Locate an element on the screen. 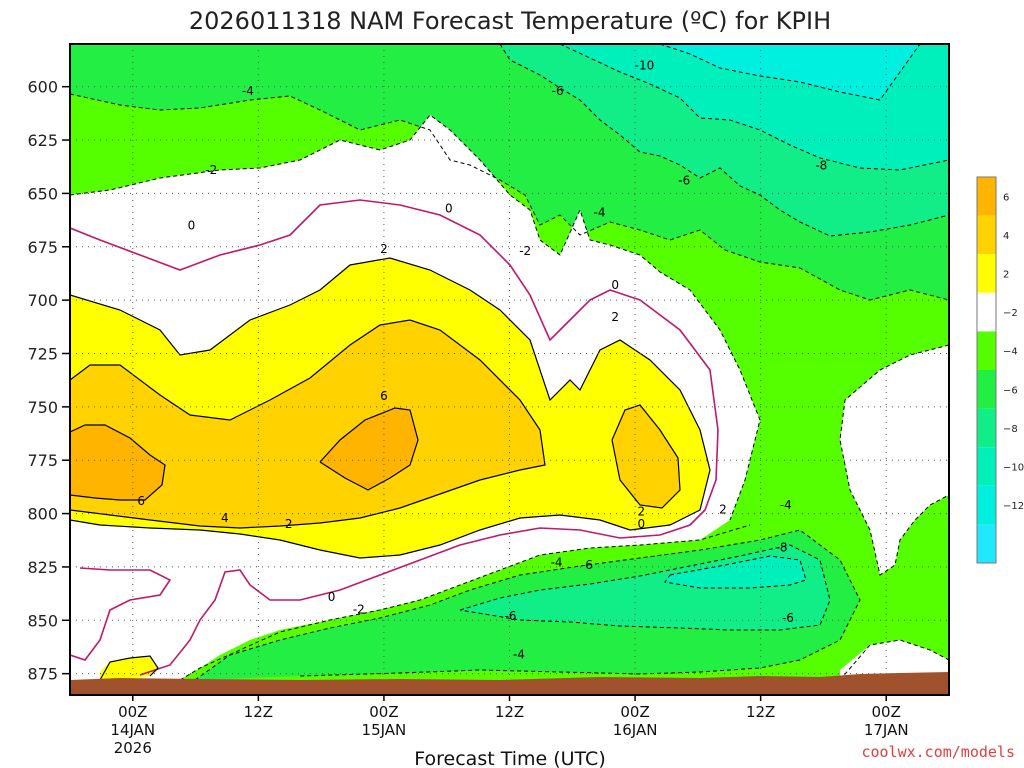  x-tick-label-date: 17JAN is located at coordinates (886, 730).